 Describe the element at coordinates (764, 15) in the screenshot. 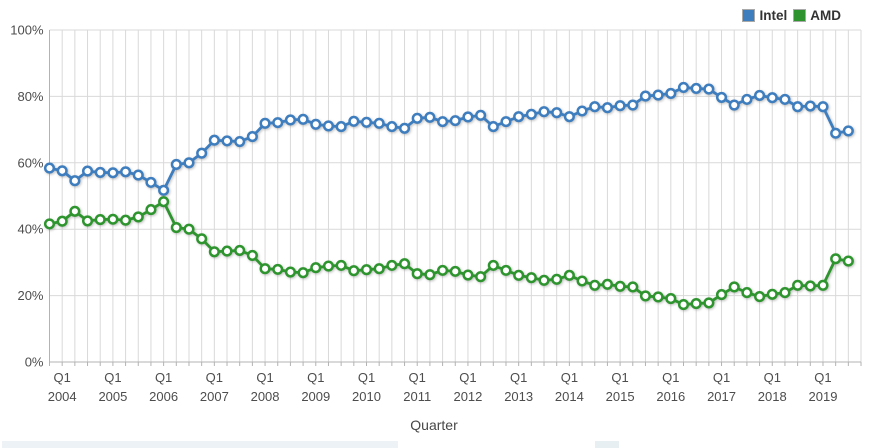

I see `legend-item-intel: Intel` at that location.